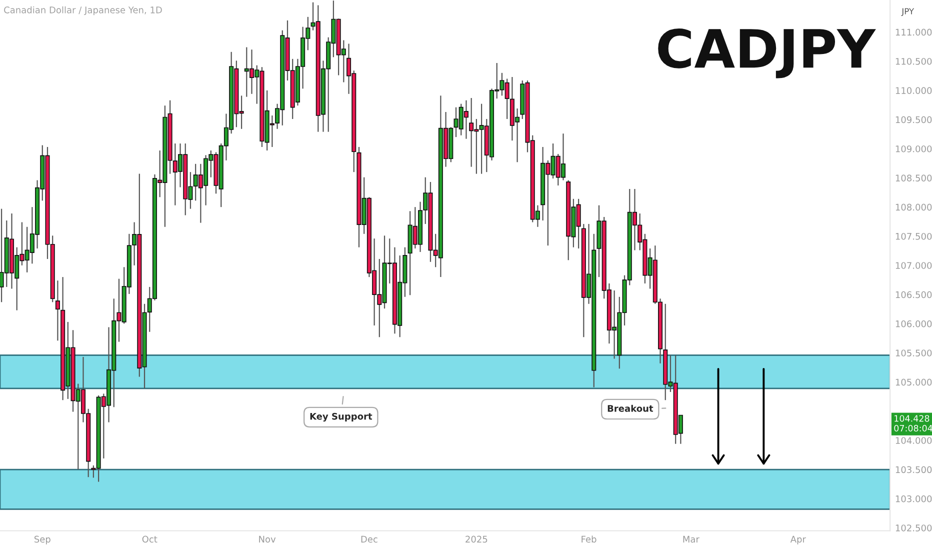 The image size is (932, 550). What do you see at coordinates (914, 236) in the screenshot?
I see `y-tick-label: 107.500` at bounding box center [914, 236].